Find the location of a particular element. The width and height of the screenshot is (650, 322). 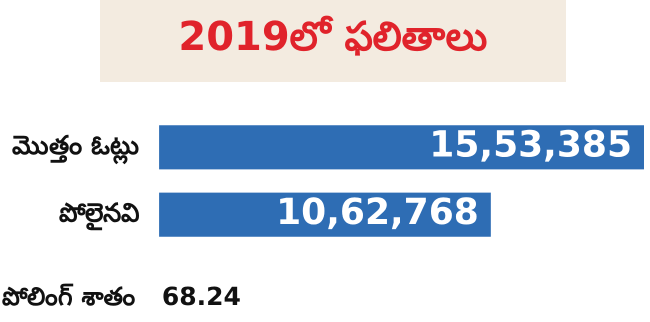

data-label: 15,53,385 is located at coordinates (530, 145).